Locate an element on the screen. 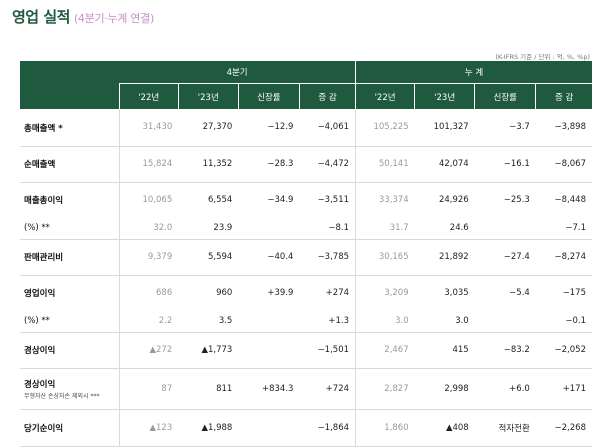  table-cell: −3,898 is located at coordinates (563, 128).